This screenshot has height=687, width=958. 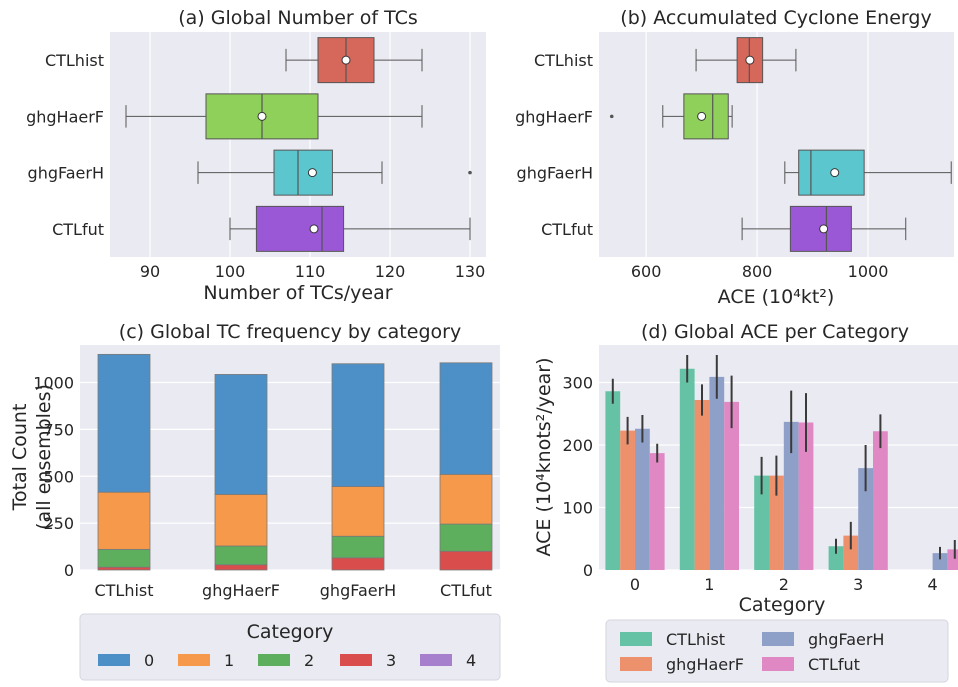 I want to click on panel-c-xtick-label: ghgHaerF, so click(x=241, y=590).